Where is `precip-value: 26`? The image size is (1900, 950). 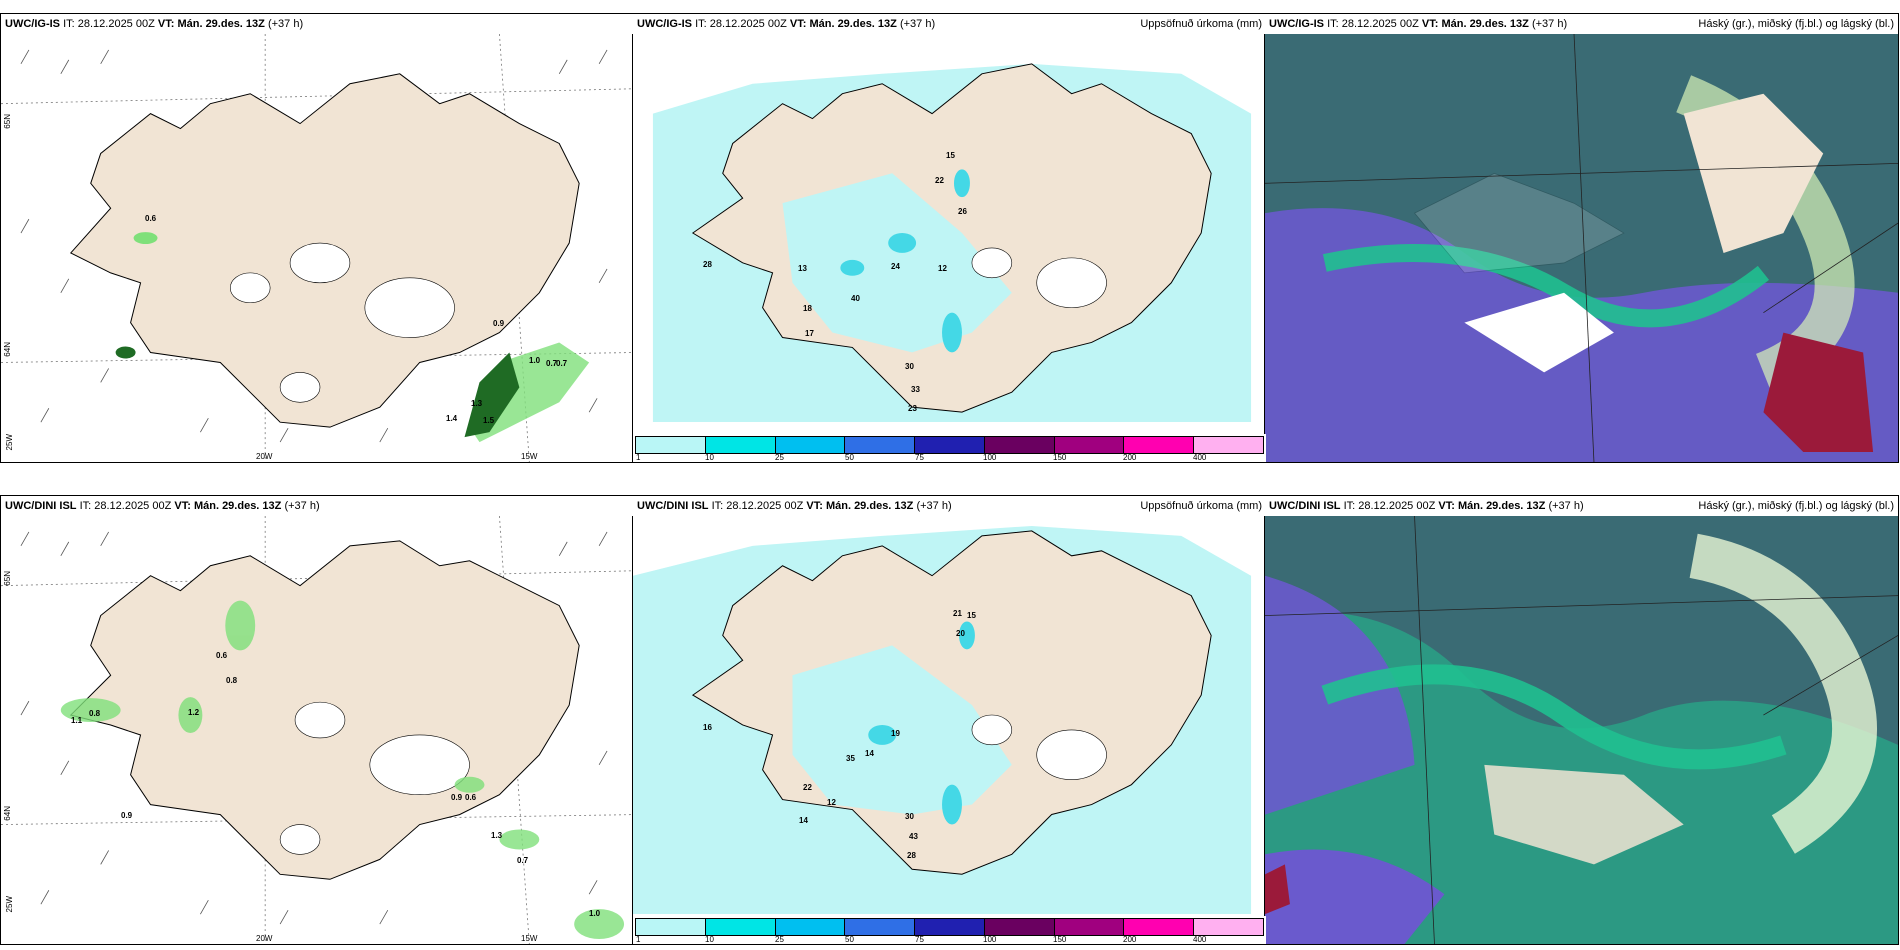
precip-value: 26 is located at coordinates (962, 211).